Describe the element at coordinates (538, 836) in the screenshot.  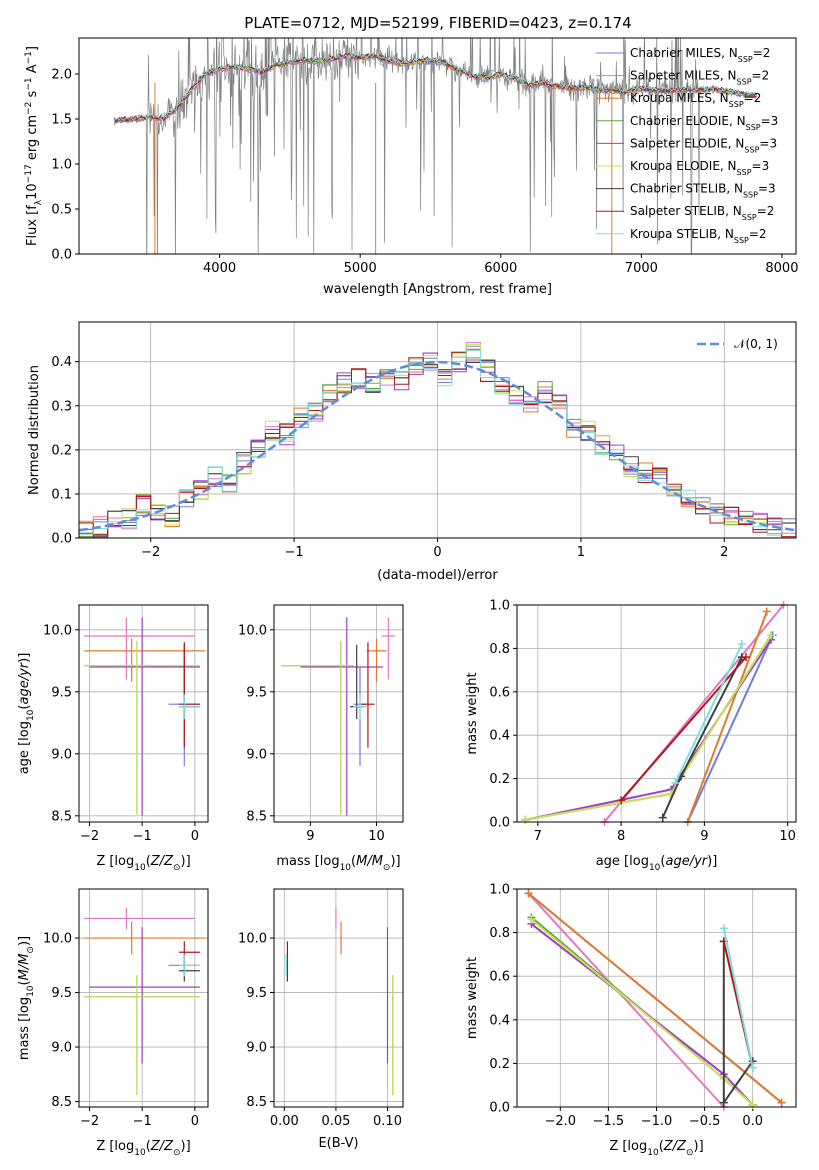
I see `x-tick-label: 7` at that location.